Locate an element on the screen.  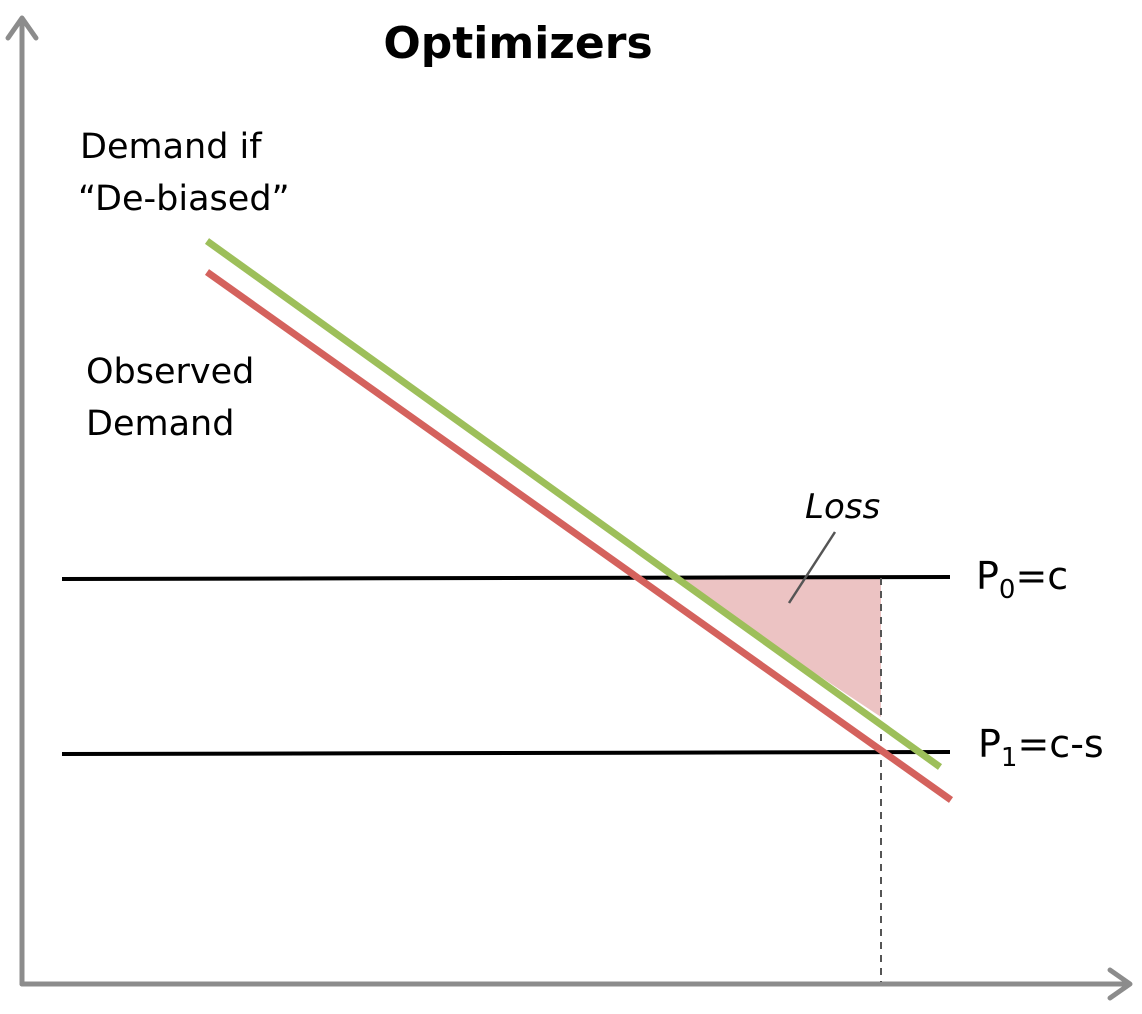
loss-pointer is located at coordinates (812, 567).